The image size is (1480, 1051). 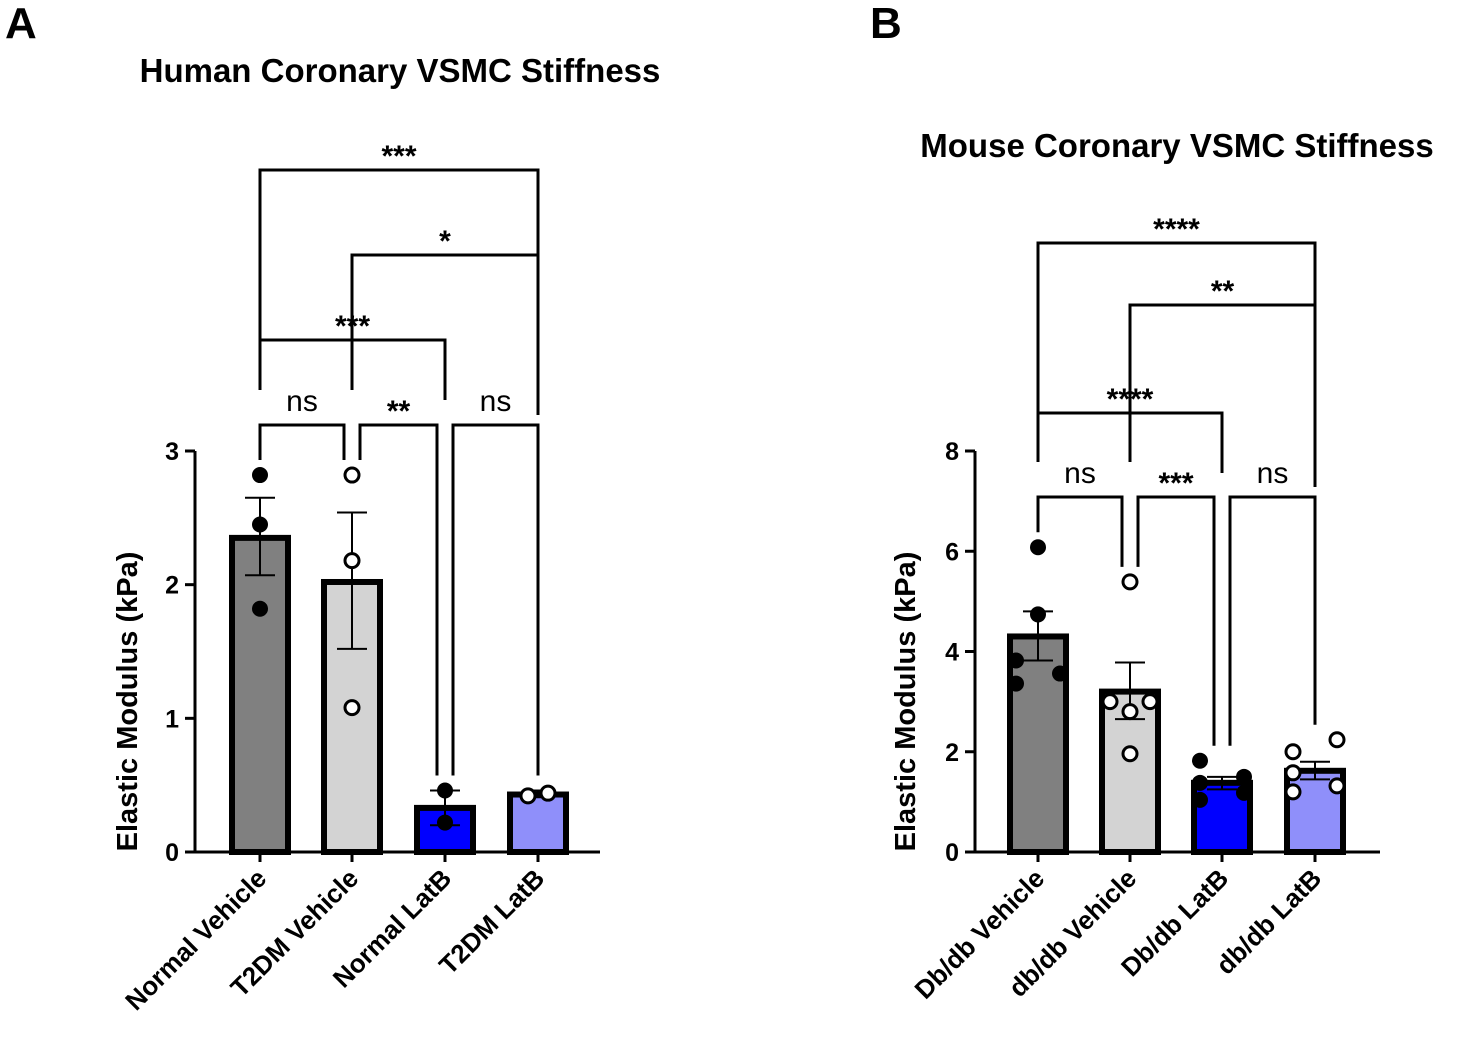 What do you see at coordinates (1176, 229) in the screenshot?
I see `significance-label: ****` at bounding box center [1176, 229].